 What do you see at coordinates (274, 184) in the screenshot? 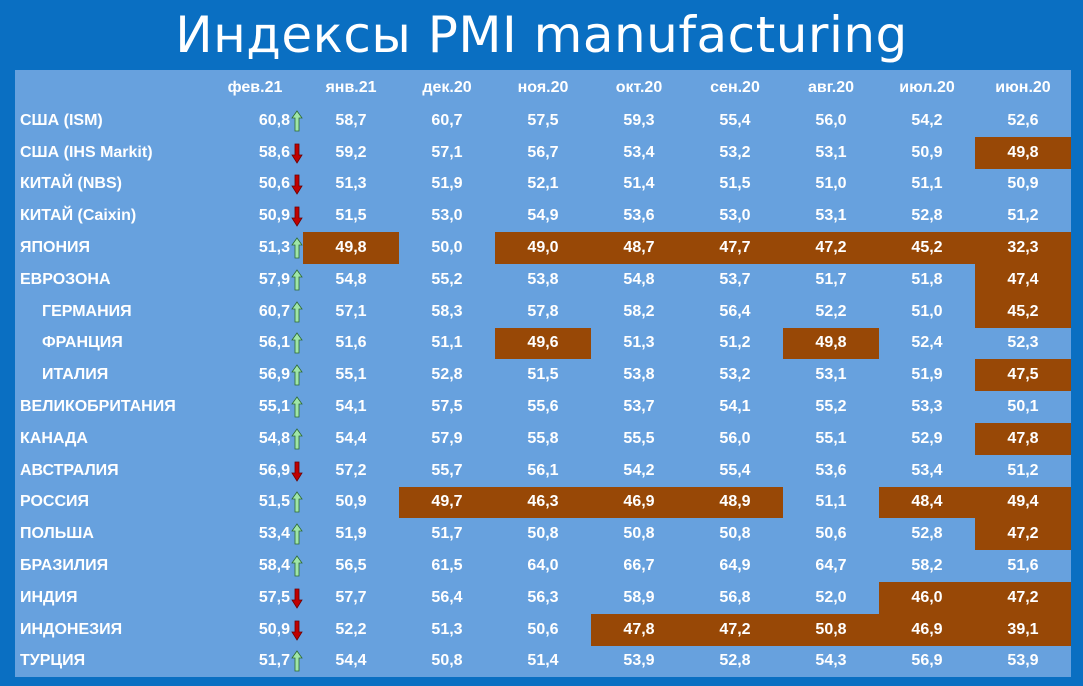
I see `value-text: 50,6` at bounding box center [274, 184].